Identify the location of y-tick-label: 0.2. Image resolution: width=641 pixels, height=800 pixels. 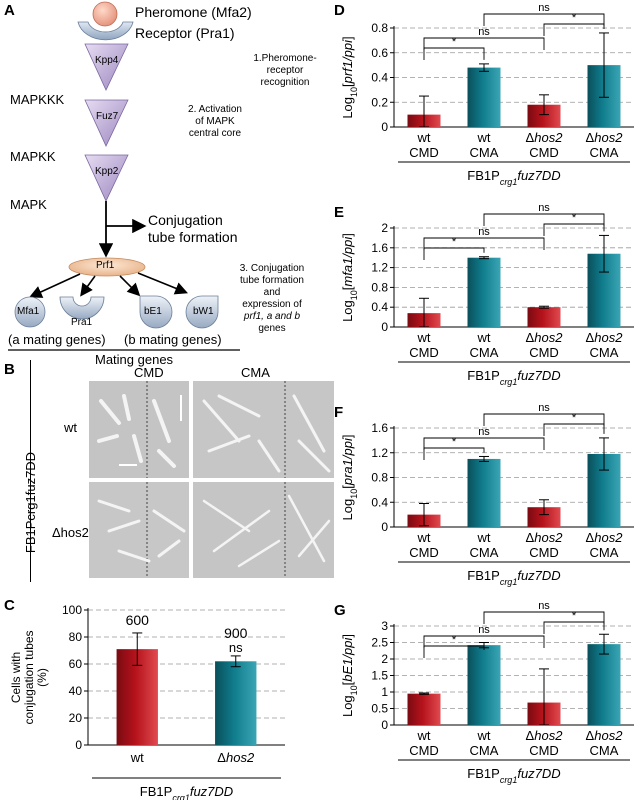
(379, 102).